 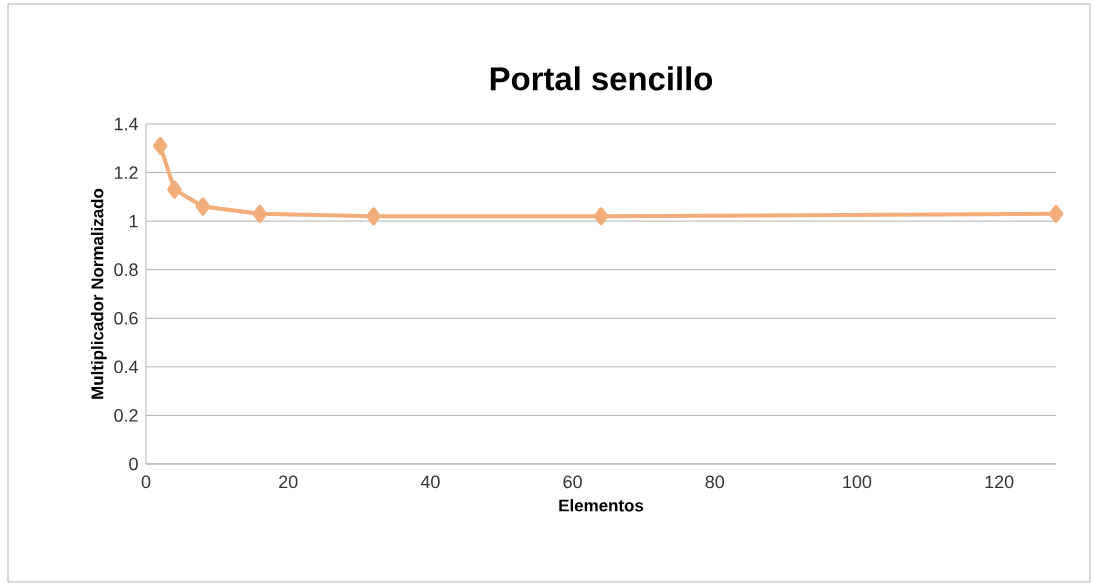 I want to click on x-tick-label: 80, so click(x=715, y=482).